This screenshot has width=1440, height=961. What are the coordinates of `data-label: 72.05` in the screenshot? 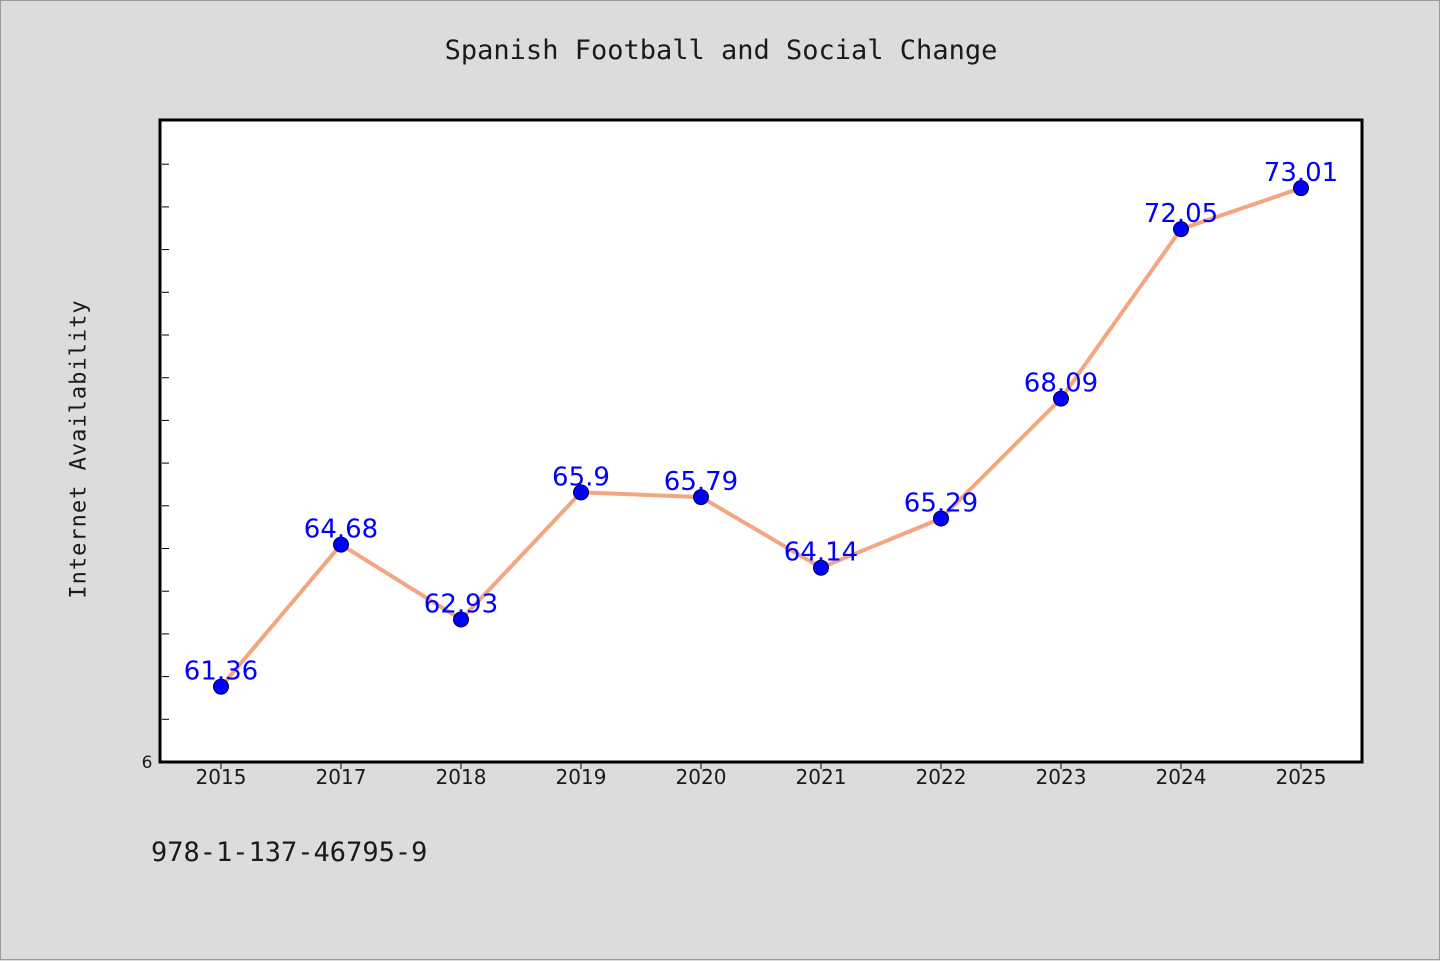 It's located at (1181, 214).